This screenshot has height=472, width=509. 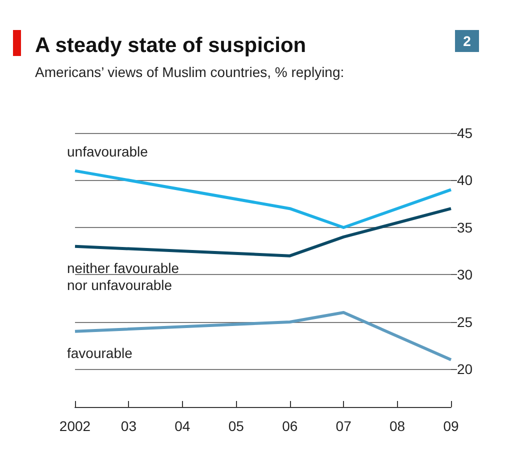 I want to click on y-tick-label: 25, so click(x=465, y=322).